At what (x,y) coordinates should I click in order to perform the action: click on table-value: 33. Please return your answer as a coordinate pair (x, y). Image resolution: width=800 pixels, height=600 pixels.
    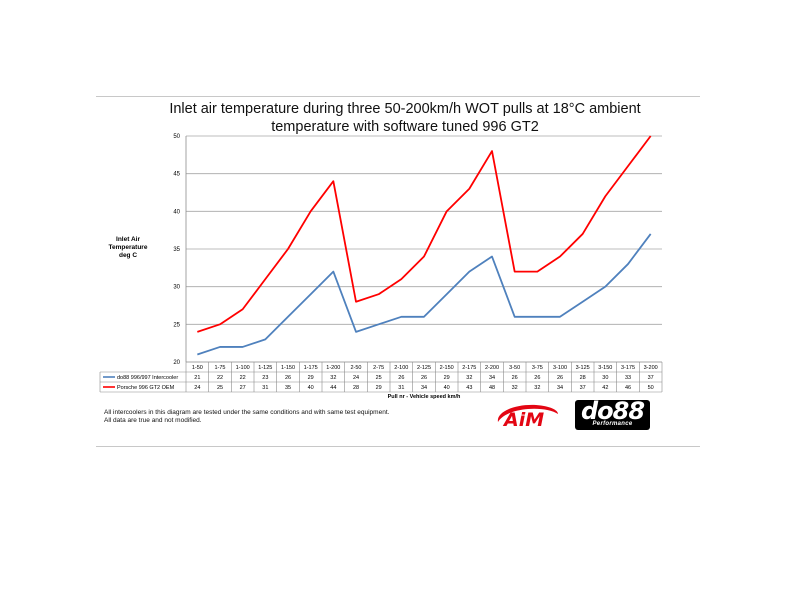
    Looking at the image, I should click on (628, 378).